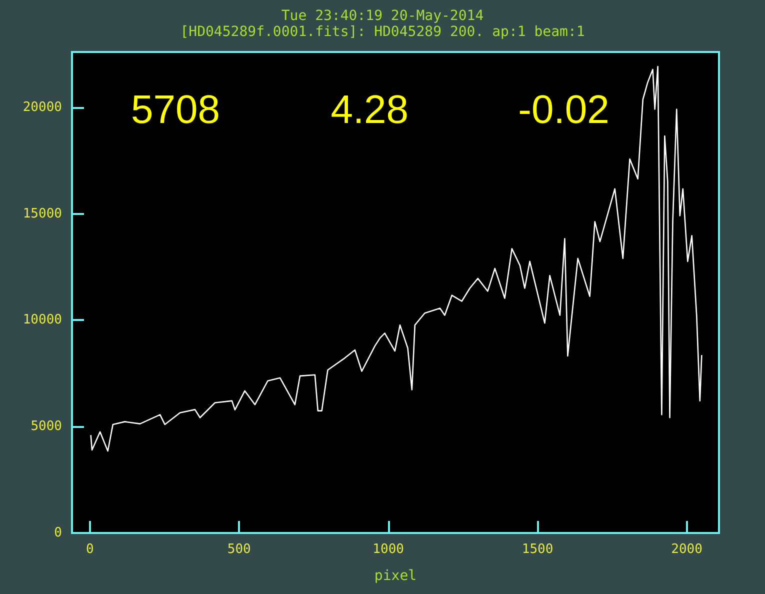 The height and width of the screenshot is (594, 765). What do you see at coordinates (239, 549) in the screenshot?
I see `x-tick-label: 500` at bounding box center [239, 549].